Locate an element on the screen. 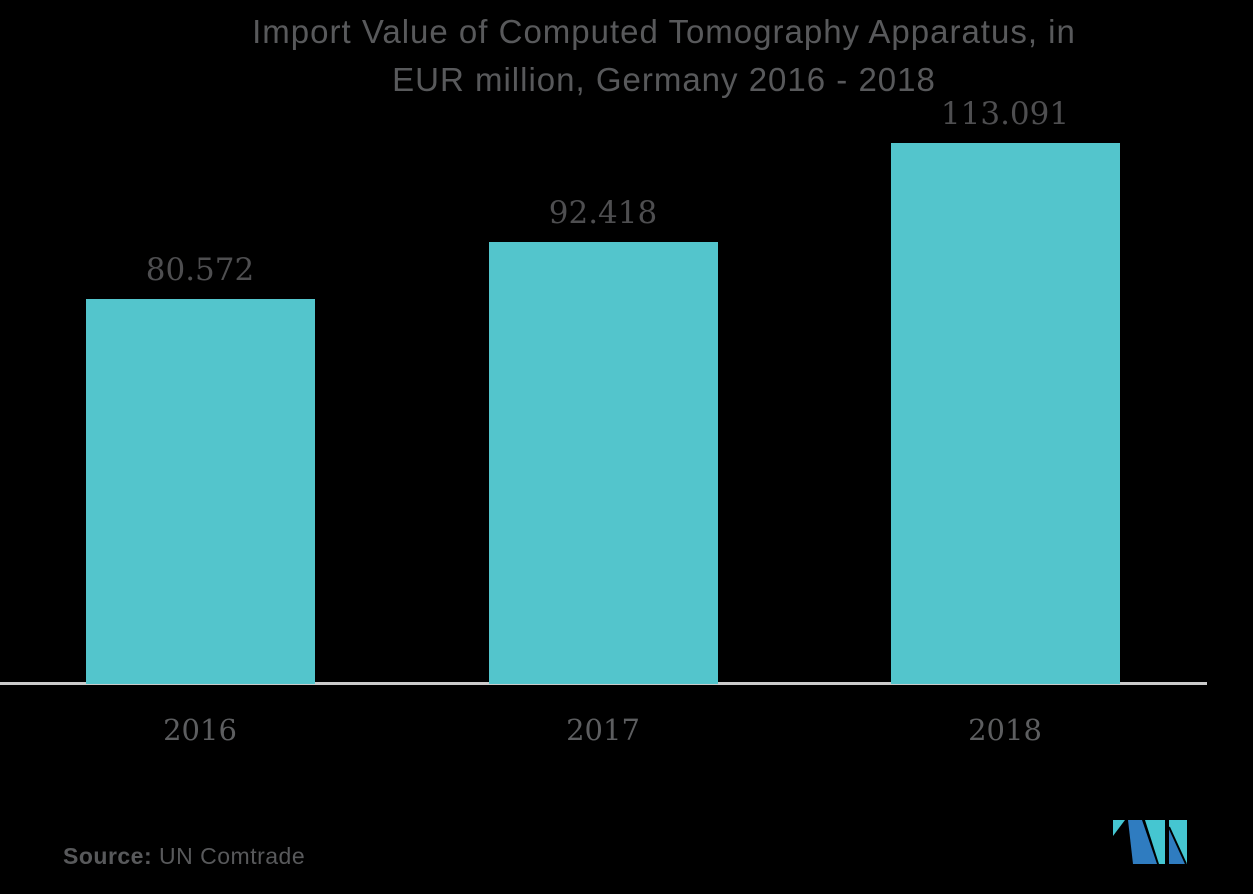 The height and width of the screenshot is (894, 1253). x-axis-label-2017: 2017 is located at coordinates (603, 730).